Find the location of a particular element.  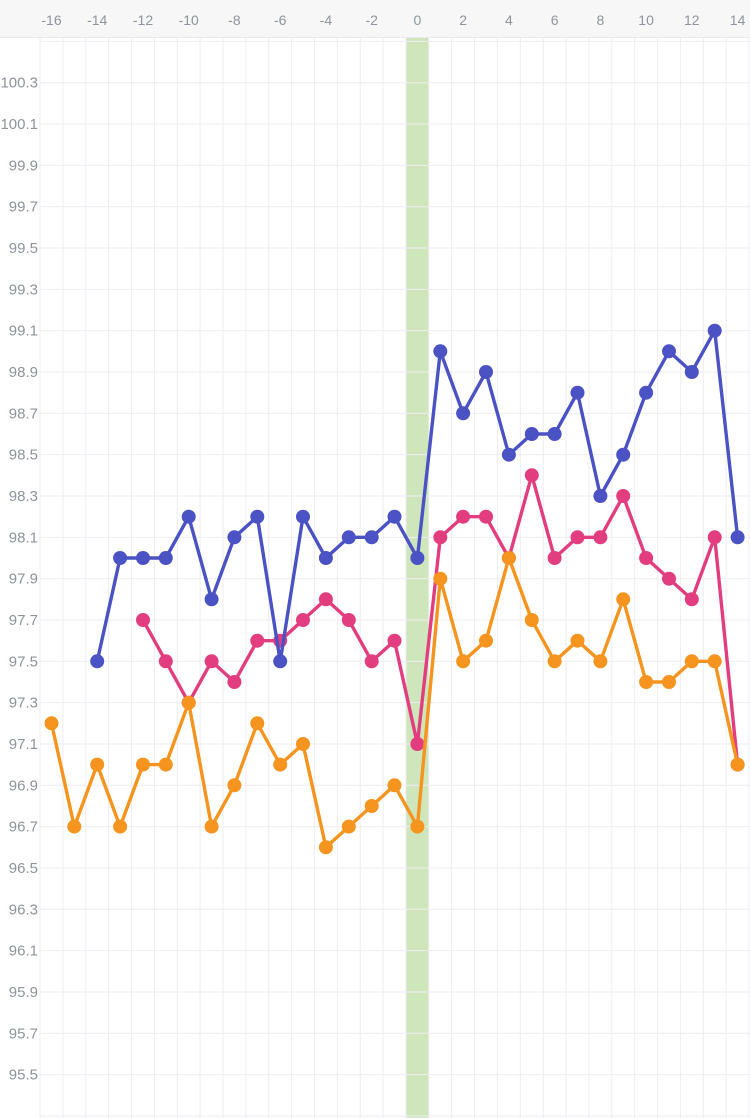

y-axis-tick-label: 96.5 is located at coordinates (23, 868).